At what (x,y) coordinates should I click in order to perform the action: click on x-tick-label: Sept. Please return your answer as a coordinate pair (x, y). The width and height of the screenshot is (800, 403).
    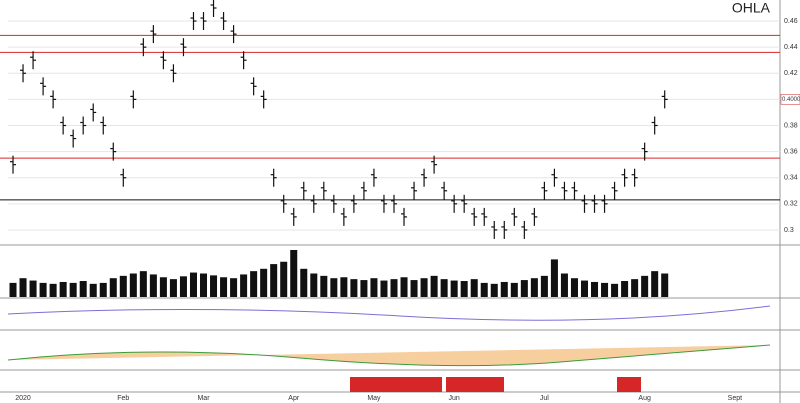
    Looking at the image, I should click on (735, 398).